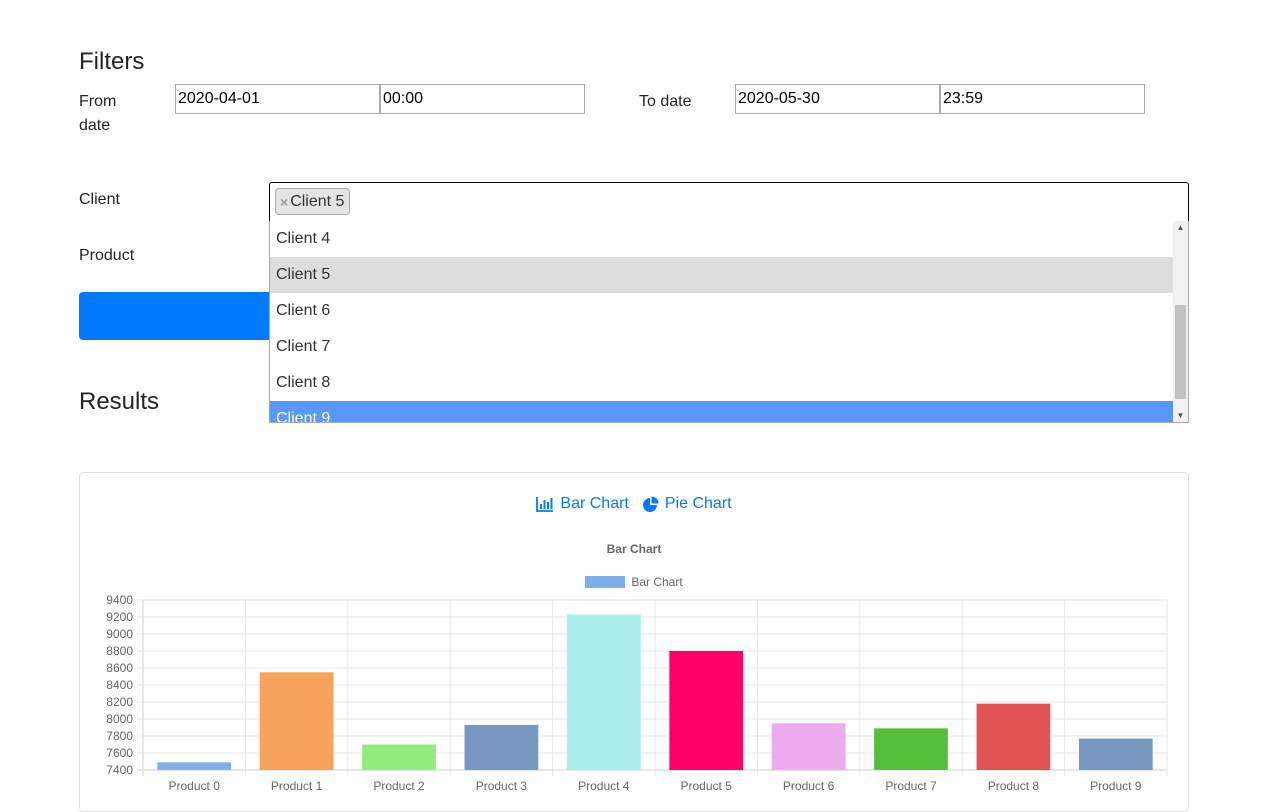  What do you see at coordinates (119, 600) in the screenshot?
I see `y-tick-label: 9400` at bounding box center [119, 600].